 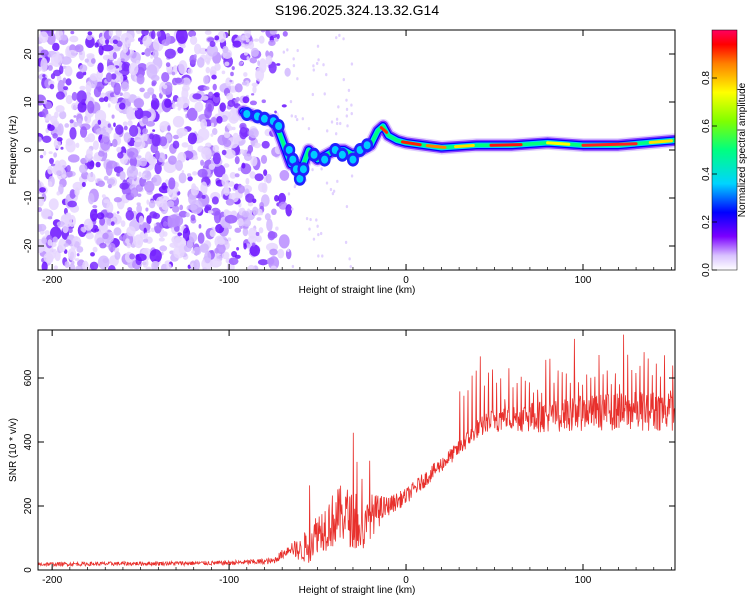 I want to click on colorbar-tick-label: 0.2, so click(x=706, y=222).